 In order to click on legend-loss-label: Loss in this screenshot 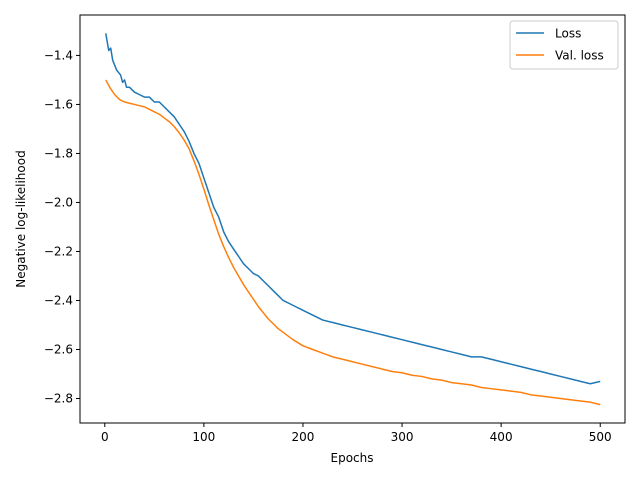, I will do `click(568, 34)`.